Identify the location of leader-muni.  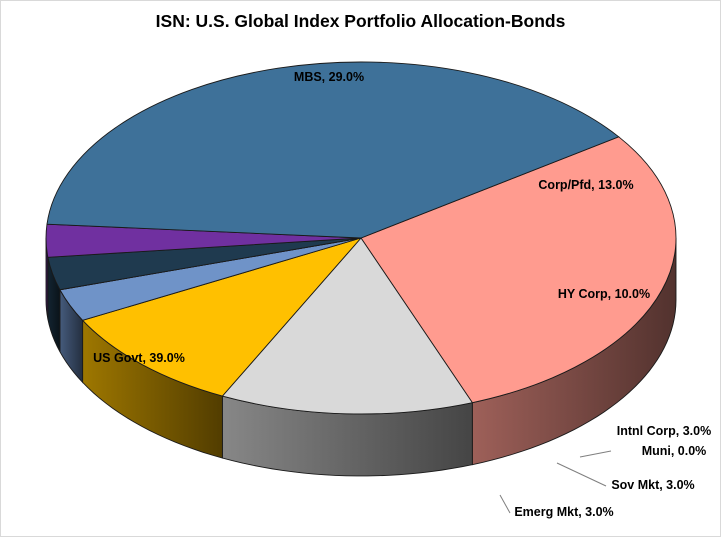
(595, 454).